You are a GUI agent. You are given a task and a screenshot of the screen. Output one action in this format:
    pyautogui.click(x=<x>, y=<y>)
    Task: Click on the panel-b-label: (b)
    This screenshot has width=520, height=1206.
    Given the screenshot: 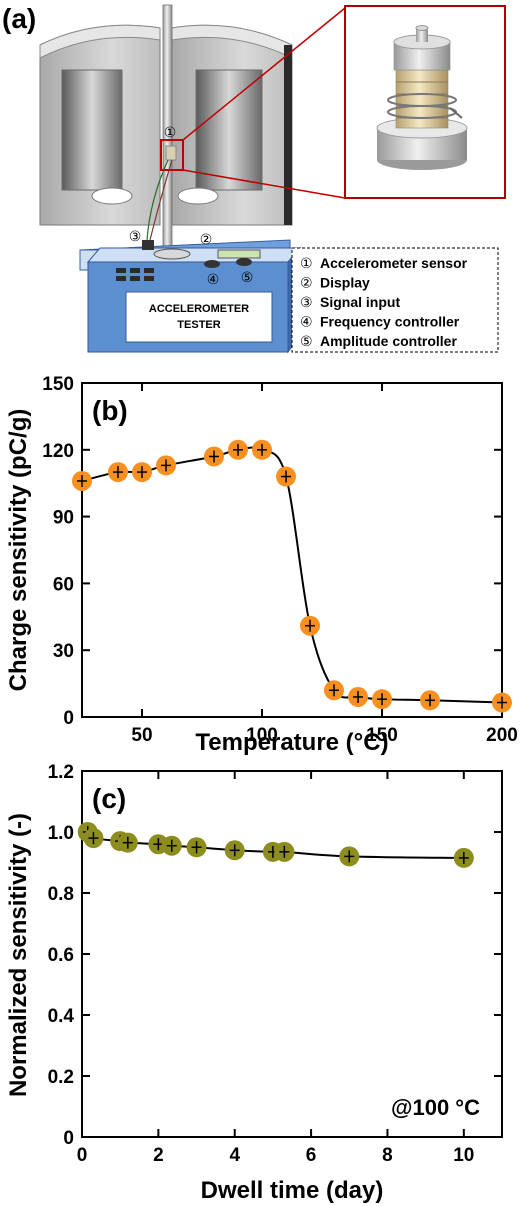 What is the action you would take?
    pyautogui.click(x=110, y=410)
    